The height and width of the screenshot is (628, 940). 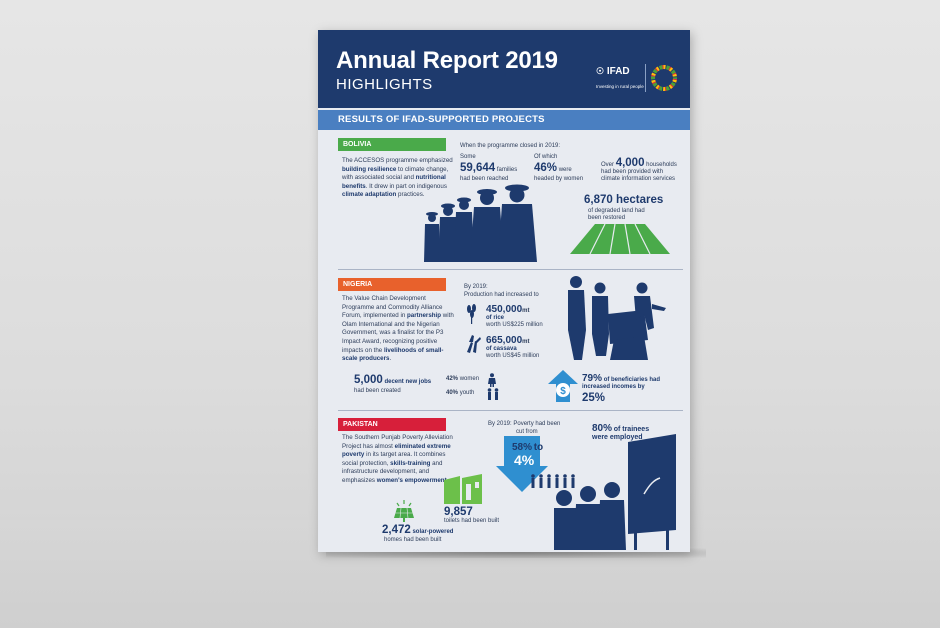 I want to click on income-pct: 79%, so click(x=592, y=378).